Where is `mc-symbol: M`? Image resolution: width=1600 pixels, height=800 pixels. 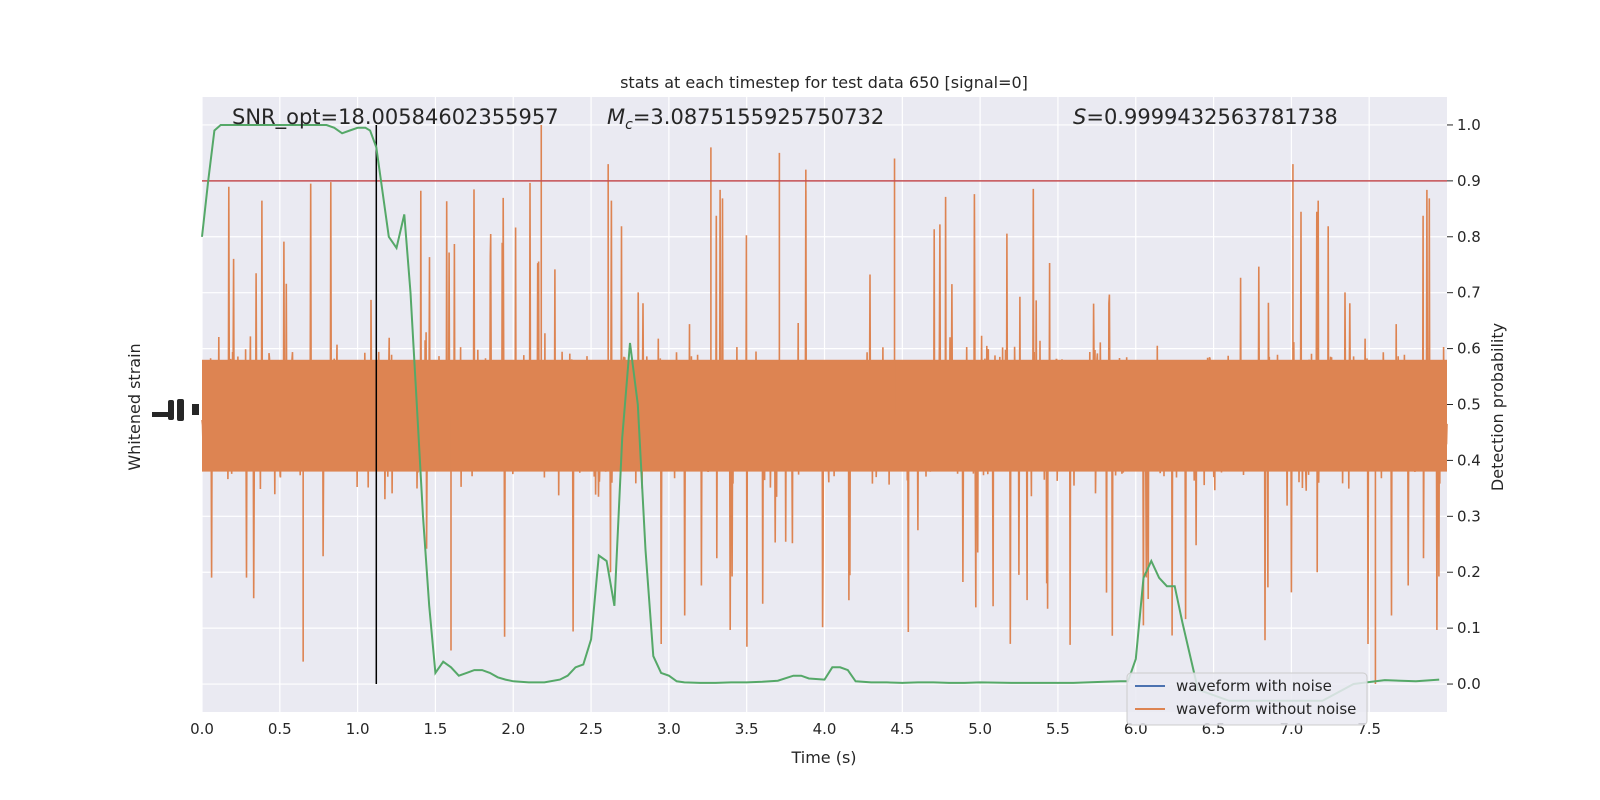
mc-symbol: M is located at coordinates (616, 117).